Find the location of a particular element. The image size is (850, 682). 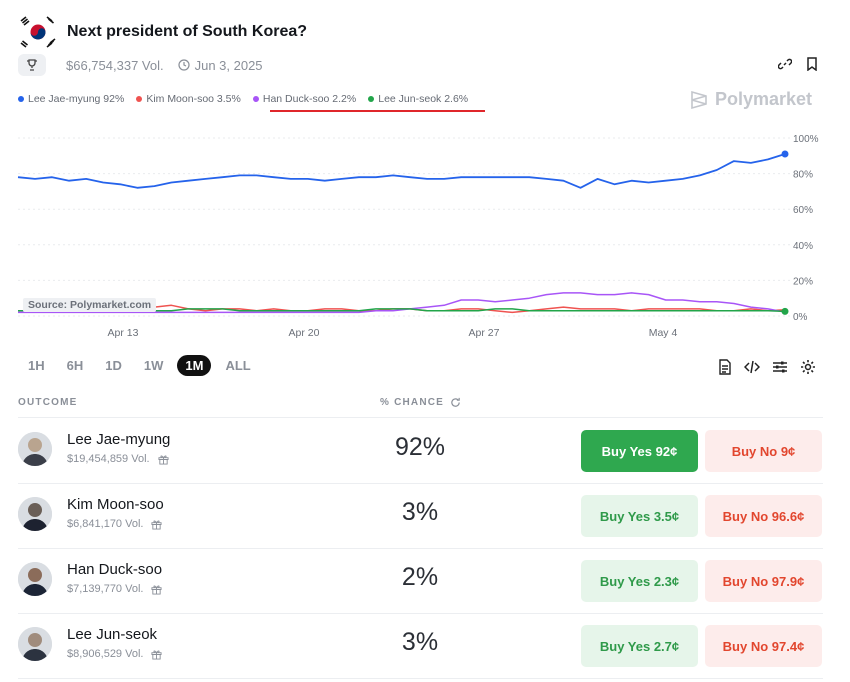

candidate-name: Kim Moon-soo is located at coordinates (115, 504).